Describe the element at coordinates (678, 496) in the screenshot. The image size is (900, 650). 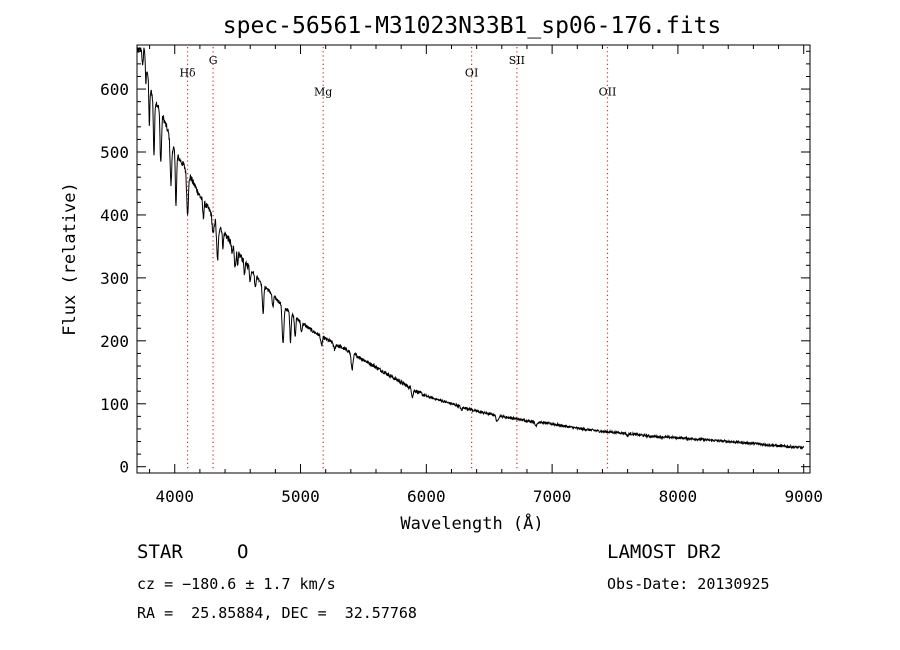
I see `x-tick-label: 8000` at that location.